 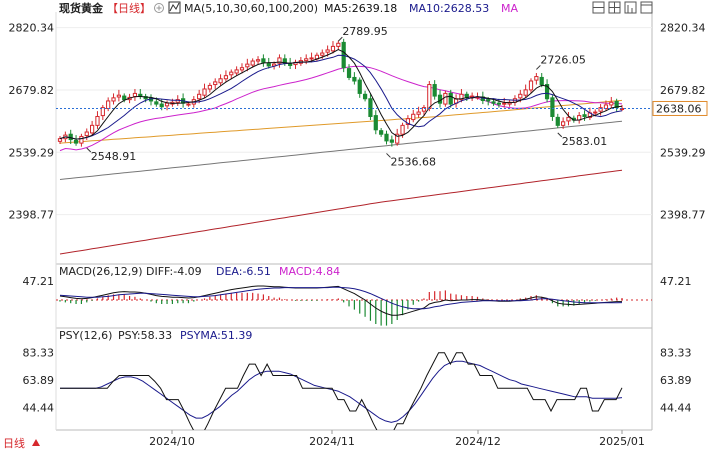 What do you see at coordinates (39, 352) in the screenshot?
I see `psy-tick-left: 83.33` at bounding box center [39, 352].